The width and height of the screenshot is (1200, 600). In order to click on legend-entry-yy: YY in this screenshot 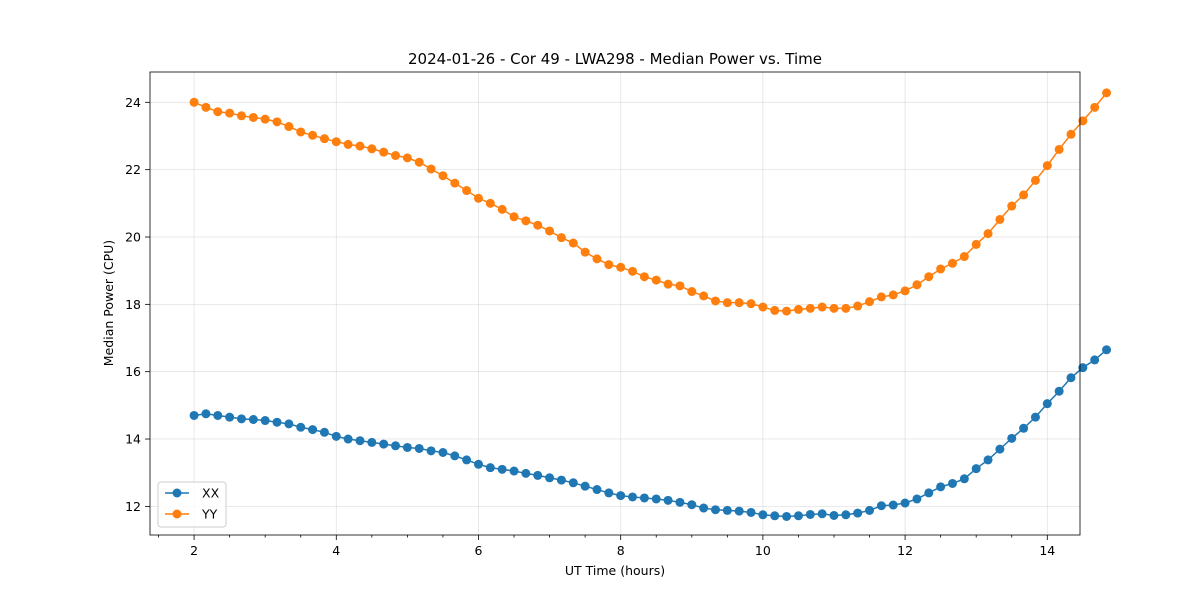, I will do `click(191, 514)`.